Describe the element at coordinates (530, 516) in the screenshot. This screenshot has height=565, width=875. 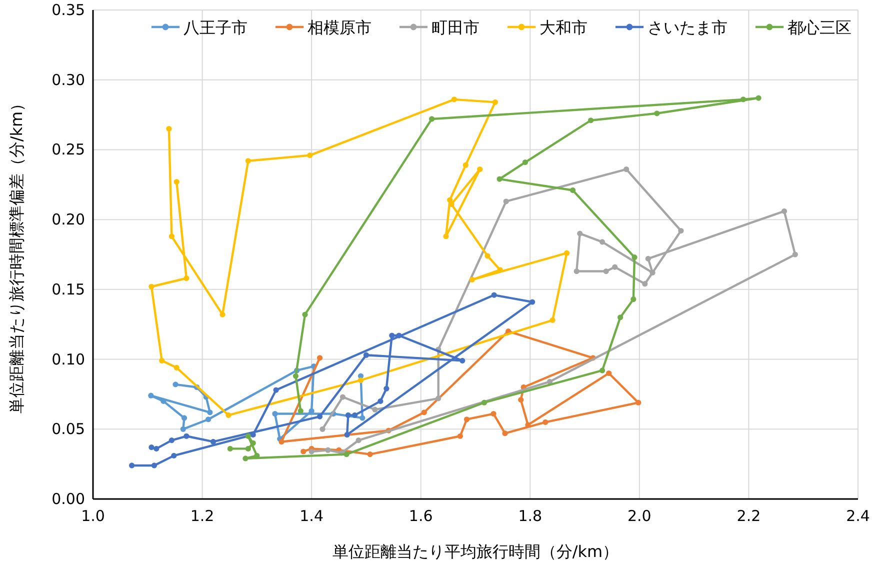
I see `x-tick-label: 1.8` at that location.